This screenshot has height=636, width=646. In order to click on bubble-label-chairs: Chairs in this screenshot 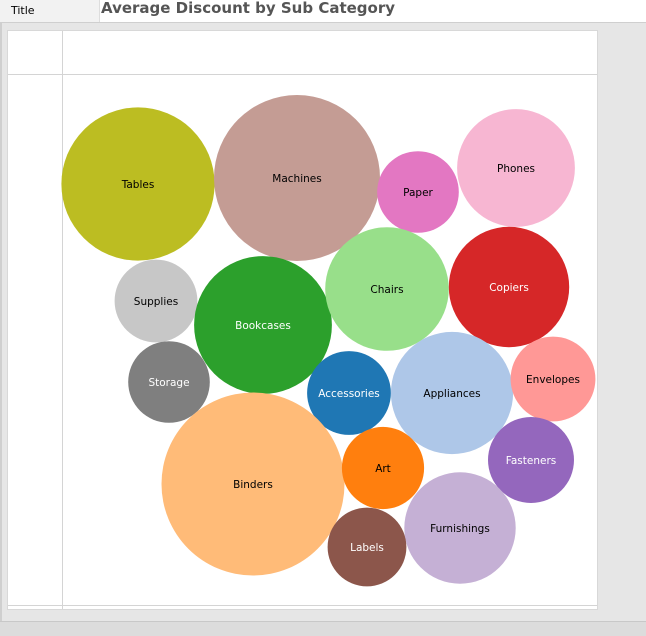, I will do `click(386, 290)`.